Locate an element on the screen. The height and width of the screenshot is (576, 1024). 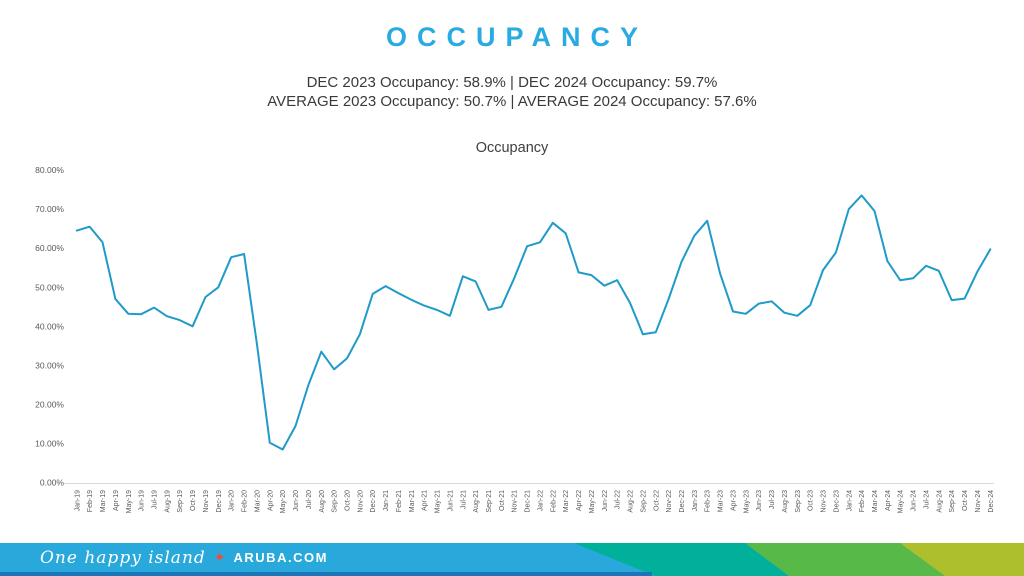
x-axis-tick-label: Sep-24 is located at coordinates (952, 501).